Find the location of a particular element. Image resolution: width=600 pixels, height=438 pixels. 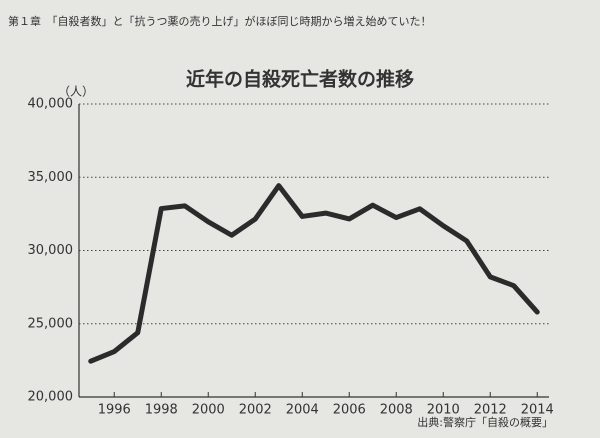

y-tick-label: 25,000 is located at coordinates (51, 323).